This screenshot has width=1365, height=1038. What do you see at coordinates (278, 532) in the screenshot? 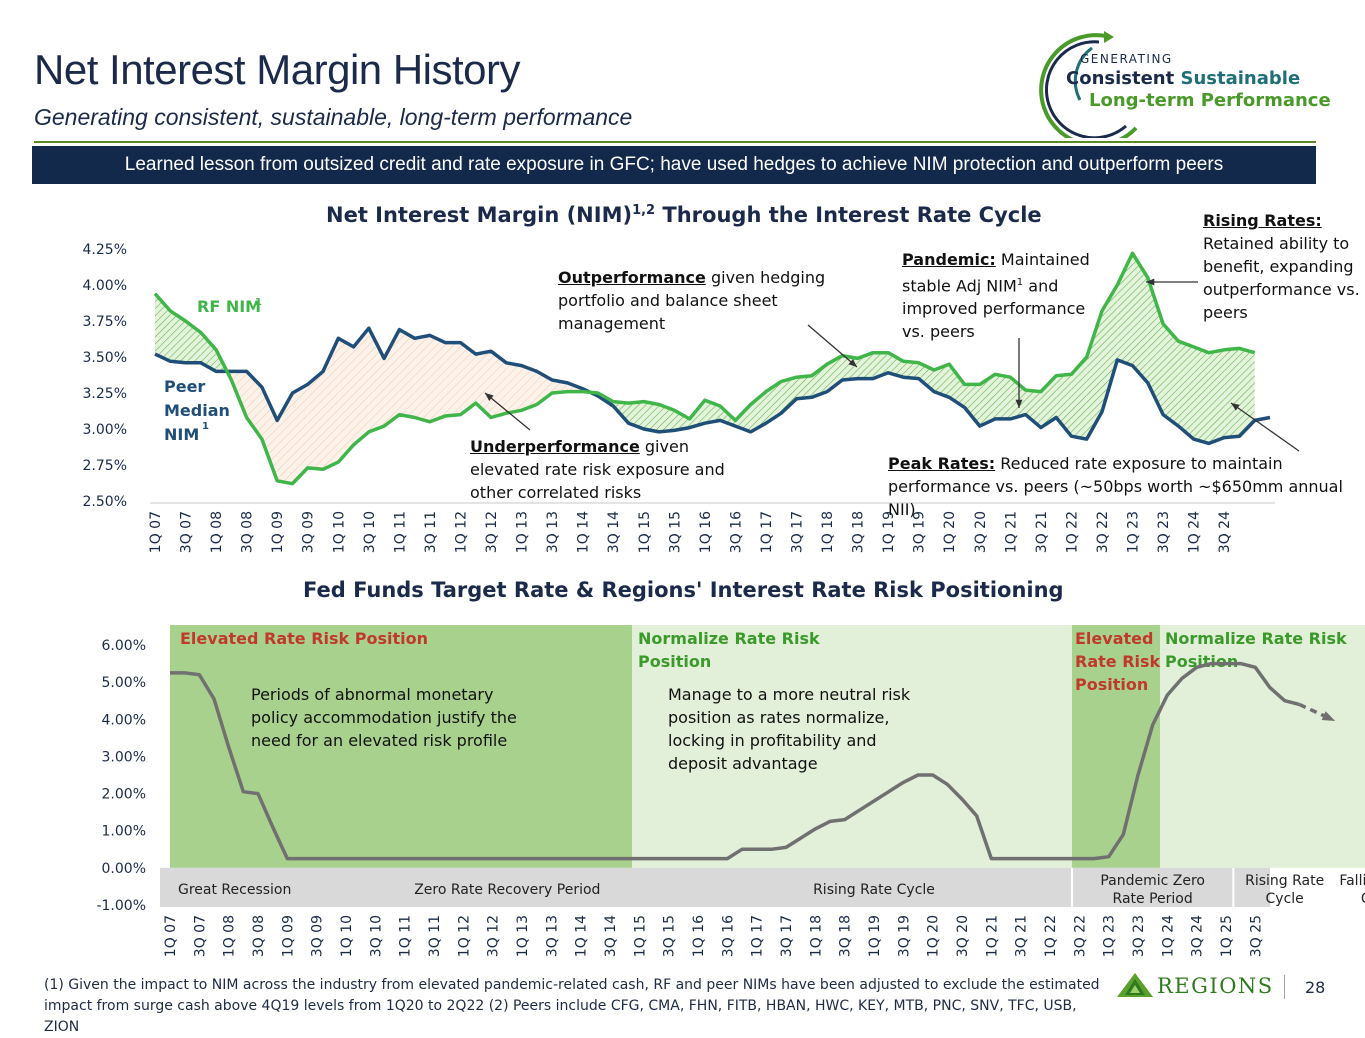
I see `nim-x-tick: 1Q 09` at bounding box center [278, 532].